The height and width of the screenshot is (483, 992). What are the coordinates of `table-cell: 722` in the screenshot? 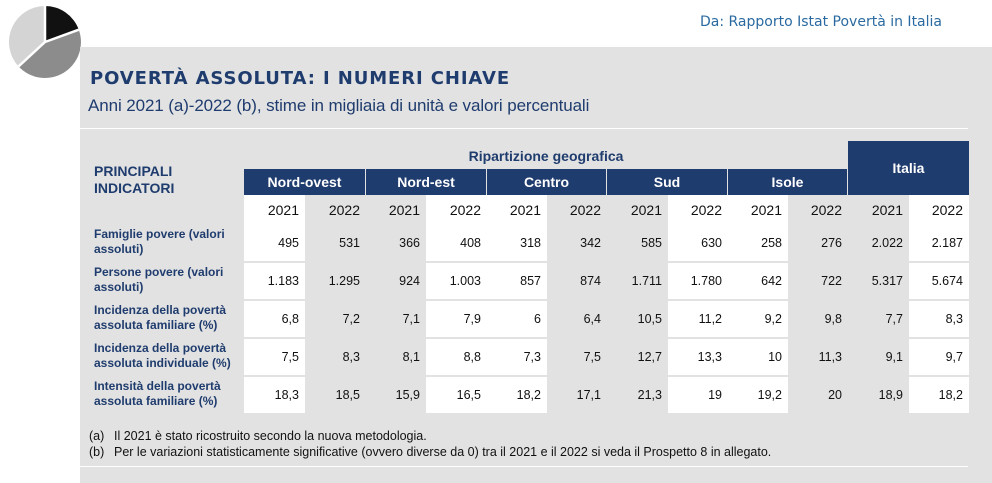 It's located at (818, 281).